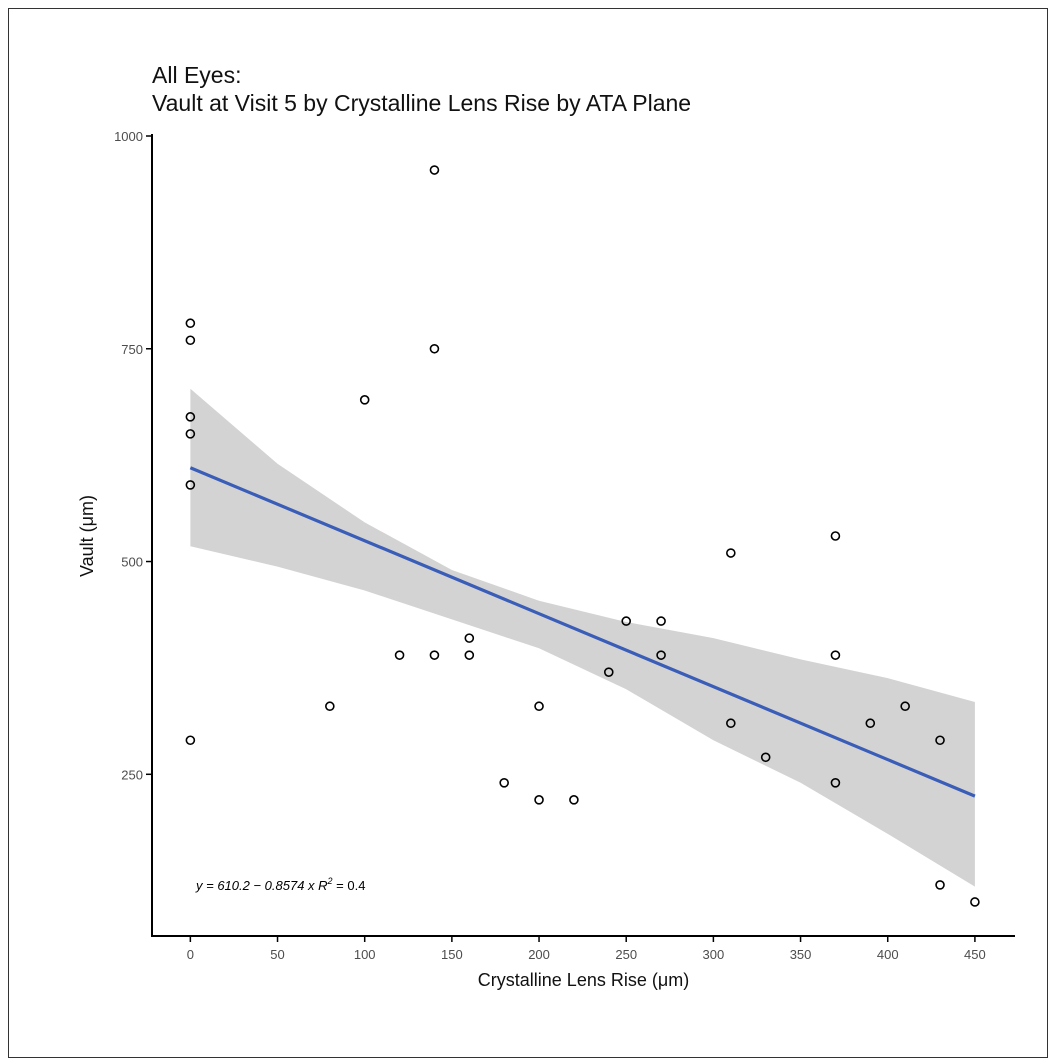  What do you see at coordinates (801, 954) in the screenshot?
I see `x-tick-label: 350` at bounding box center [801, 954].